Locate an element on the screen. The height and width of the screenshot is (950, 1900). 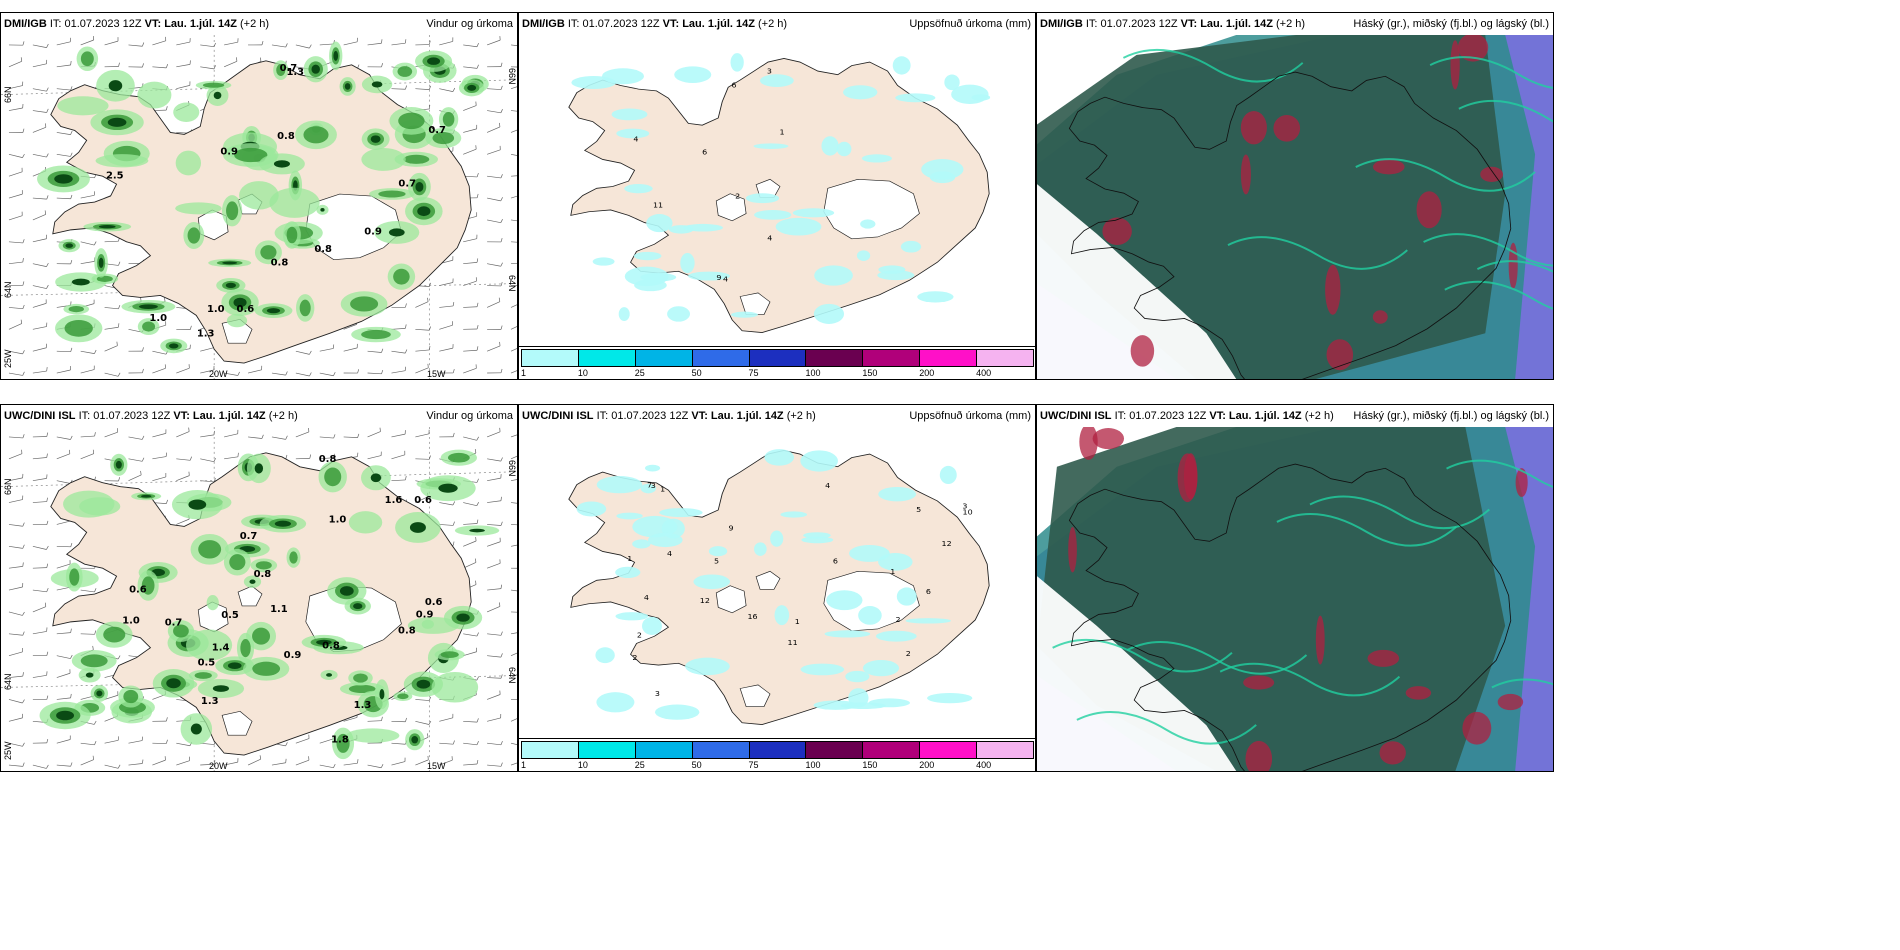
accum-value-label: 16 is located at coordinates (752, 616).